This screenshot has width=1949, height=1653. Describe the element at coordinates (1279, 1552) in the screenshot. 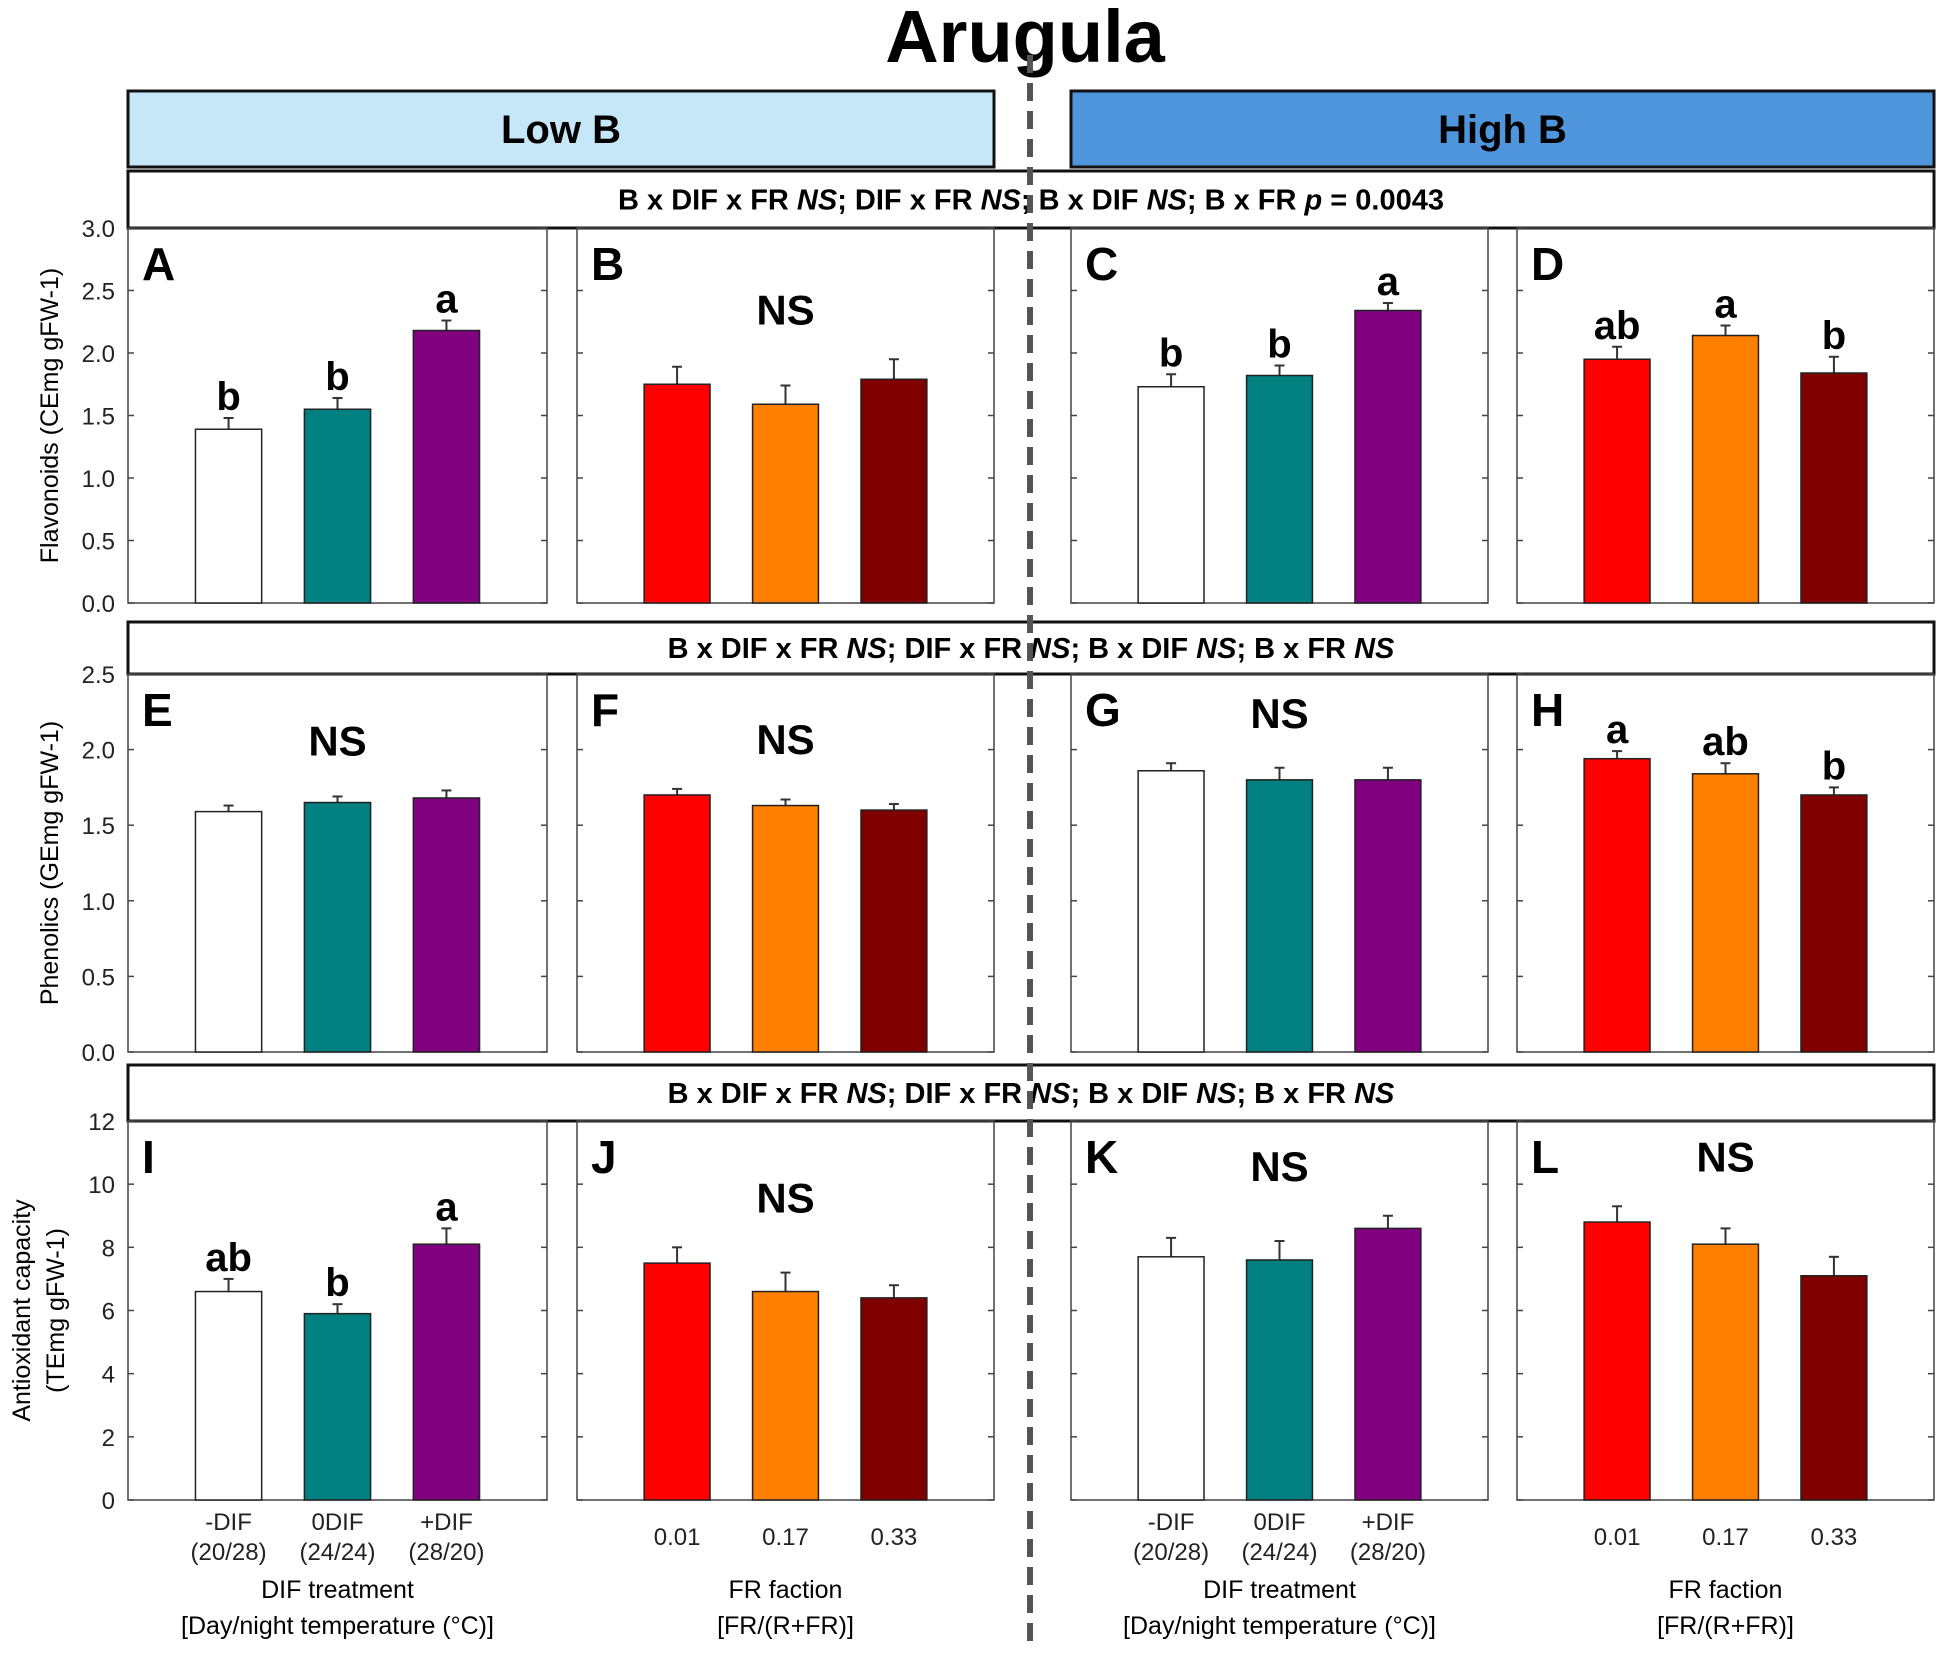

I see `x-tick-label: (24/24)` at that location.